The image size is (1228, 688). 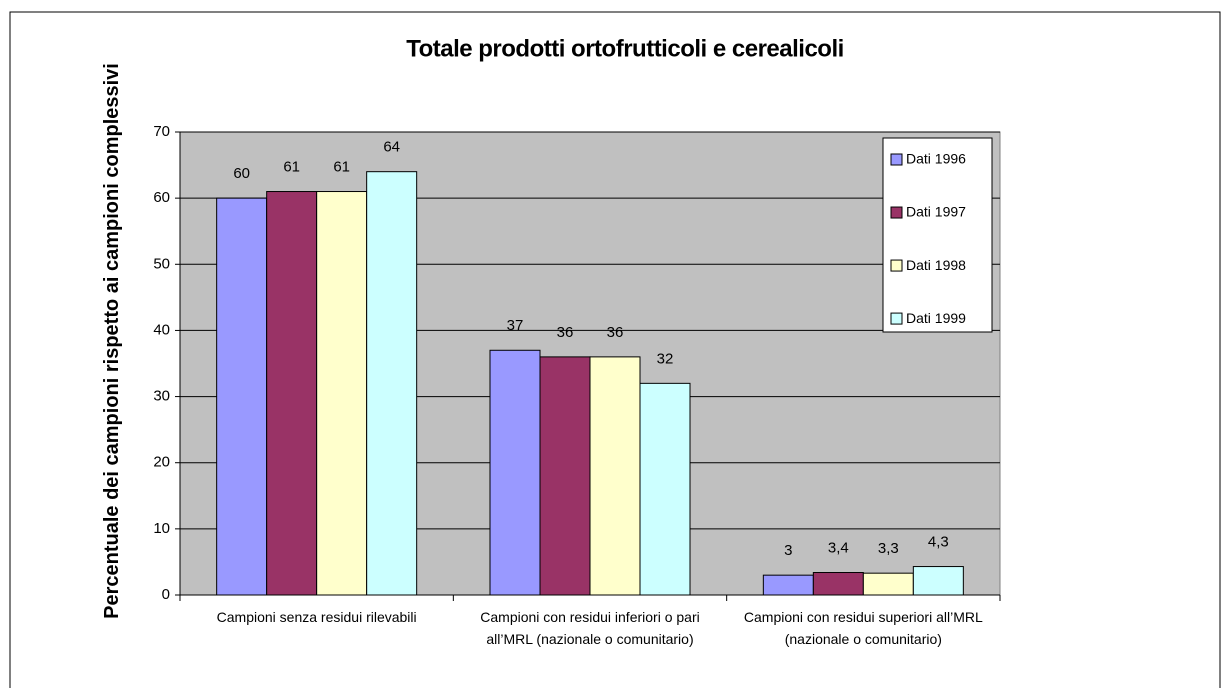 What do you see at coordinates (161, 462) in the screenshot?
I see `y-tick-label: 20` at bounding box center [161, 462].